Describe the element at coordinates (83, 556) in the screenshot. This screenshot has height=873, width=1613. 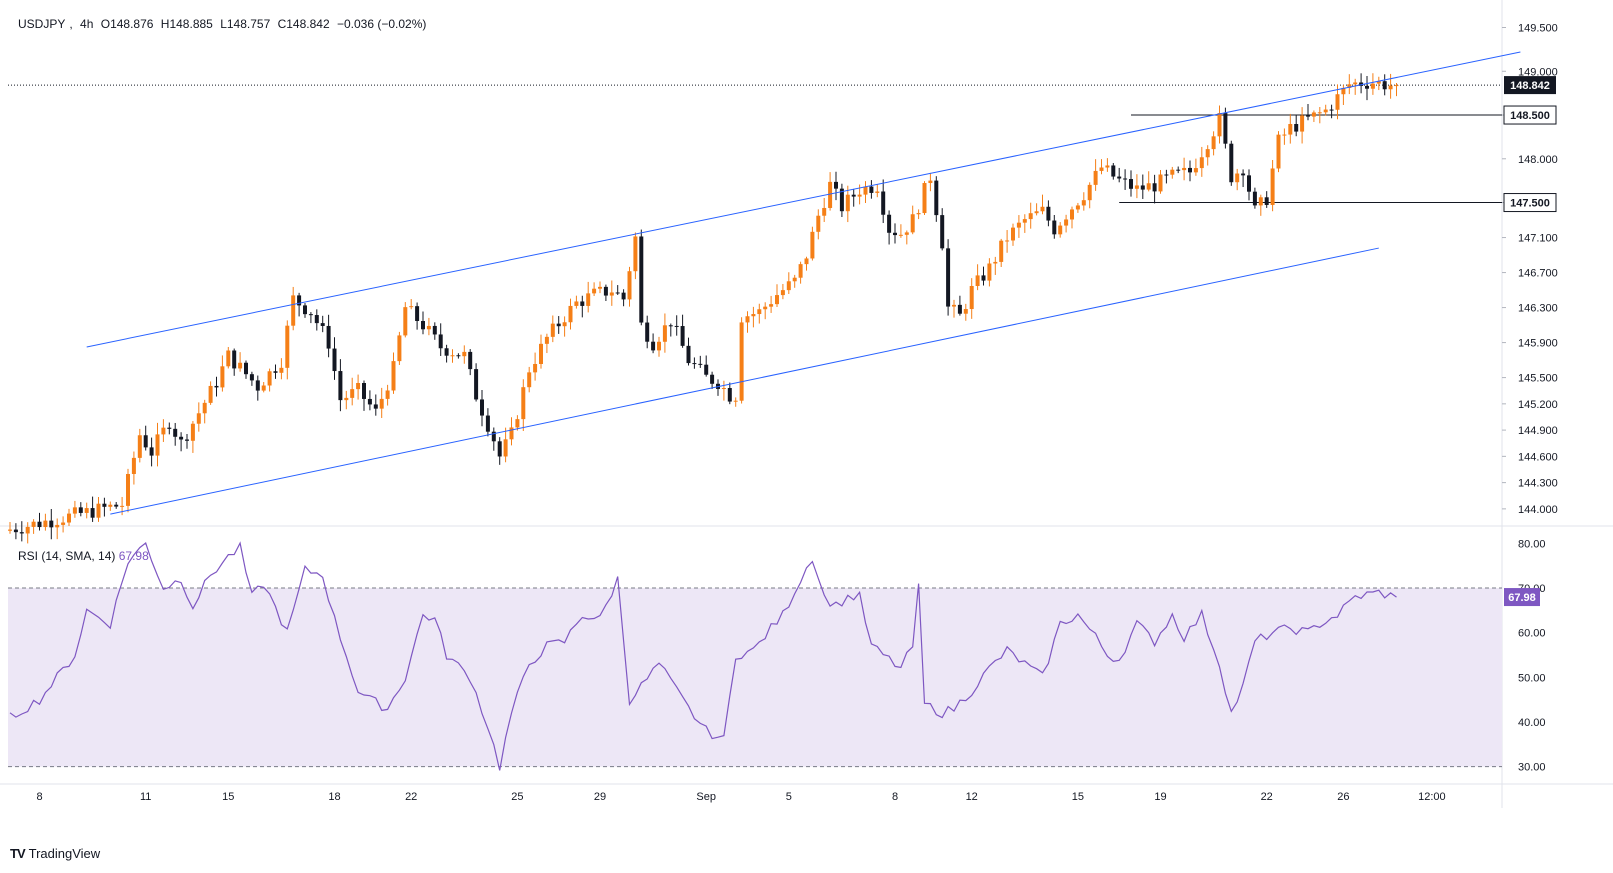
I see `rsi-legend: RSI (14, SMA, 14) 67.98` at that location.